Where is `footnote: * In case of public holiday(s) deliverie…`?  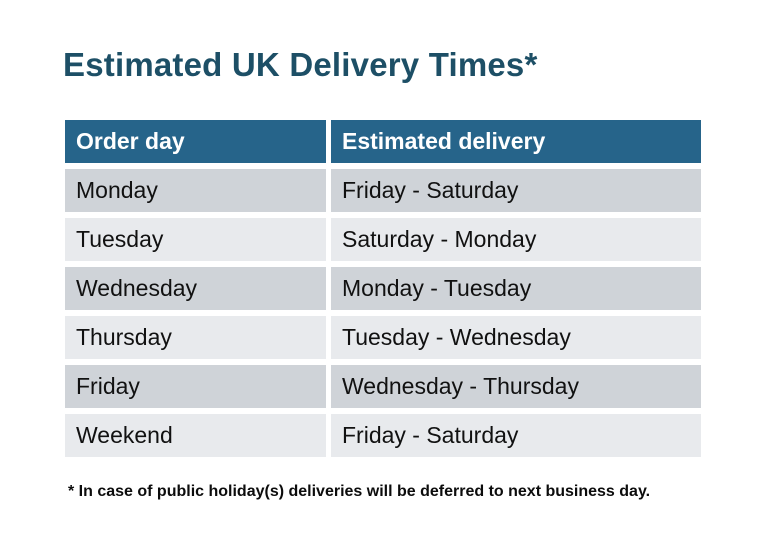 footnote: * In case of public holiday(s) deliverie… is located at coordinates (359, 491).